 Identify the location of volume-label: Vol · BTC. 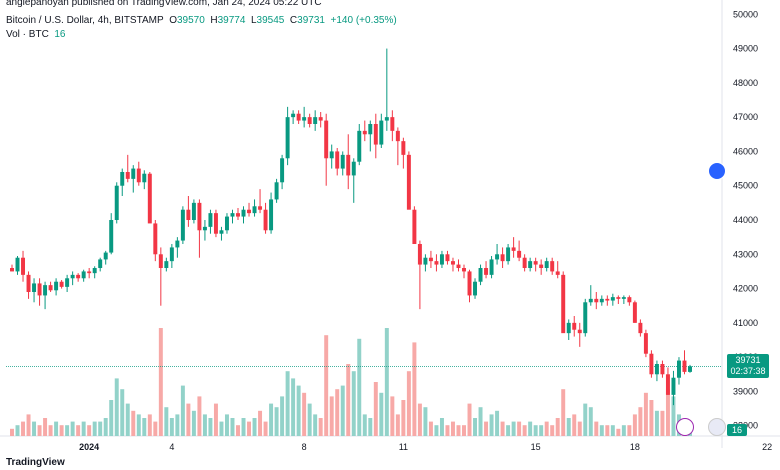
(27, 34).